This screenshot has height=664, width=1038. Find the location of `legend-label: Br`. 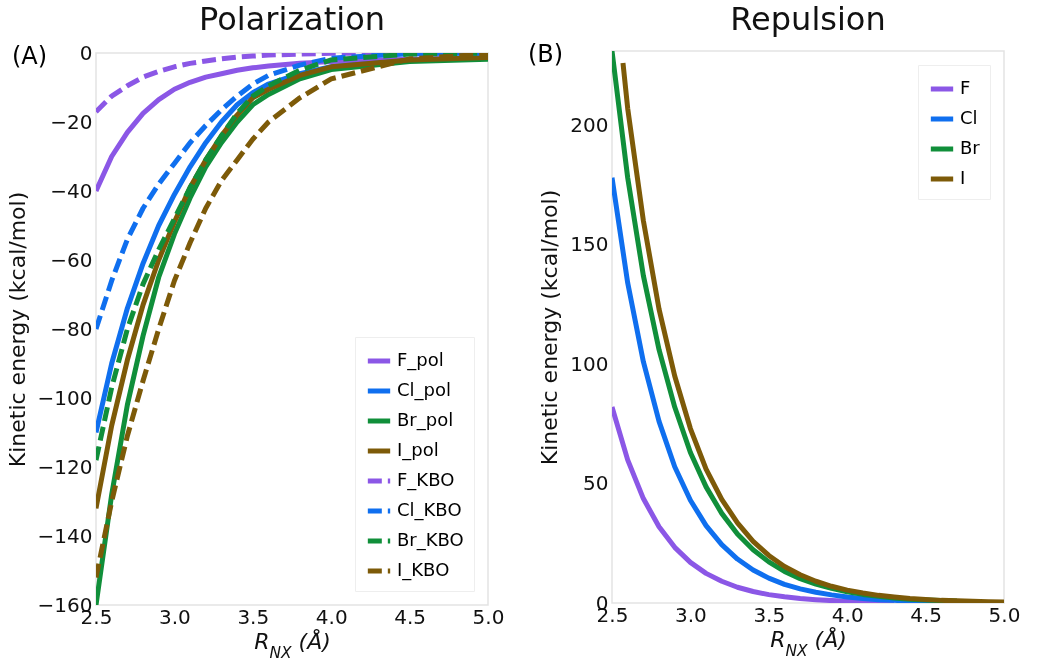

legend-label: Br is located at coordinates (970, 147).